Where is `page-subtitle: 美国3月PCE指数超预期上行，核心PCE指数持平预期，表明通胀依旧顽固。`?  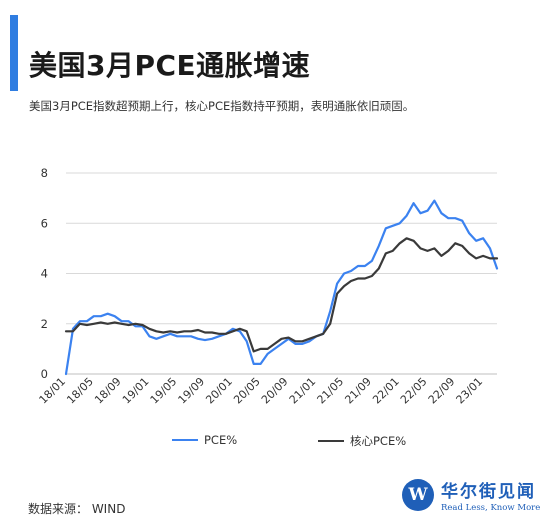
page-subtitle: 美国3月PCE指数超预期上行，核心PCE指数持平预期，表明通胀依旧顽固。 is located at coordinates (222, 106).